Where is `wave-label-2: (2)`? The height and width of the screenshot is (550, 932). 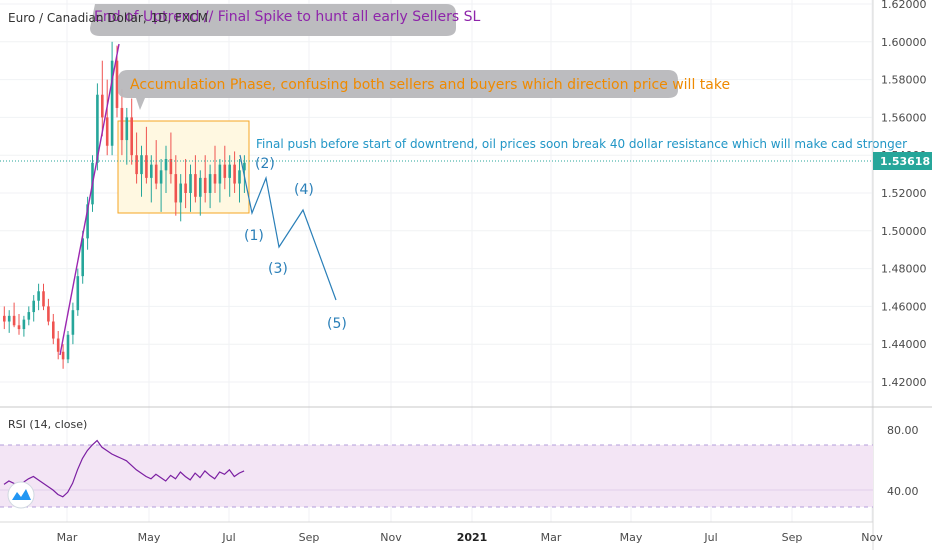
wave-label-2: (2) is located at coordinates (265, 164).